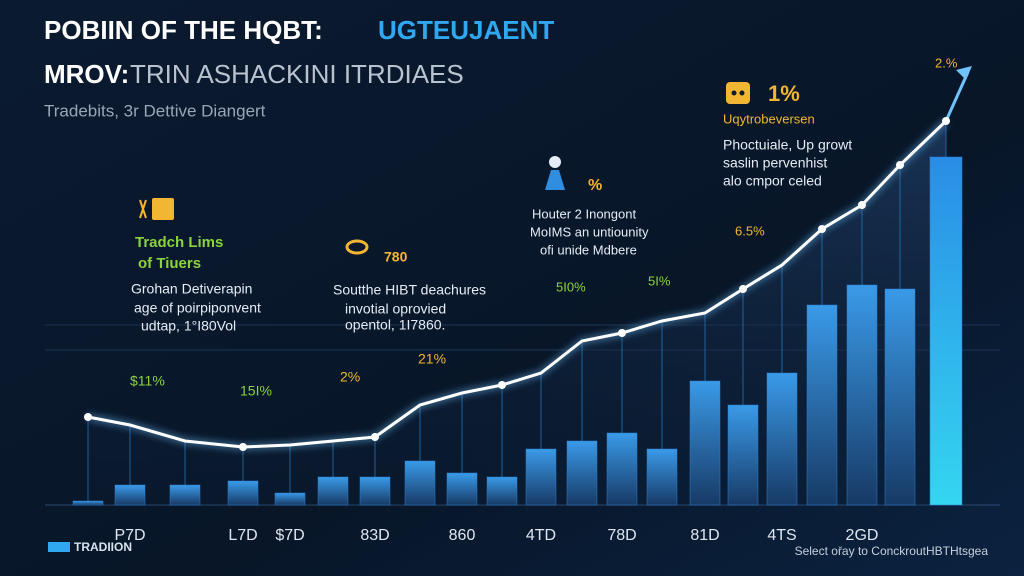 This screenshot has width=1024, height=576. Describe the element at coordinates (409, 290) in the screenshot. I see `annotation: Soutthe HIBT deachures` at that location.